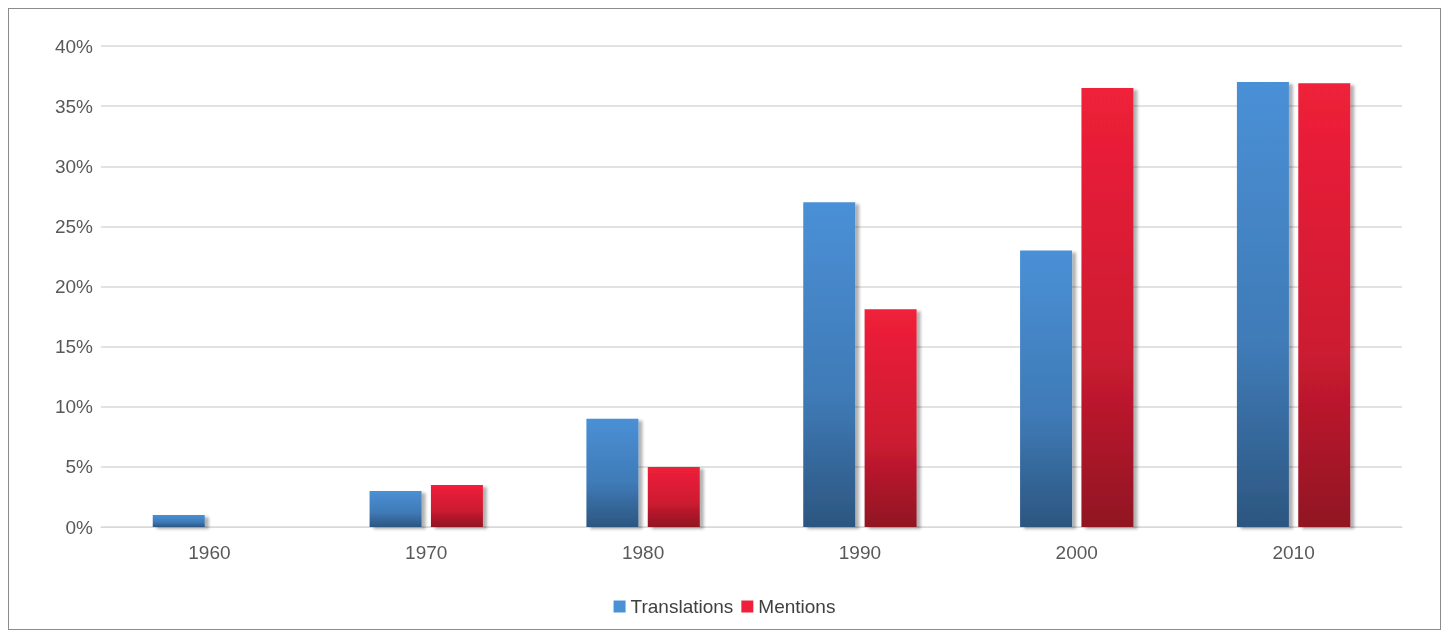 The image size is (1449, 638). What do you see at coordinates (74, 46) in the screenshot?
I see `y-tick-label: 40%` at bounding box center [74, 46].